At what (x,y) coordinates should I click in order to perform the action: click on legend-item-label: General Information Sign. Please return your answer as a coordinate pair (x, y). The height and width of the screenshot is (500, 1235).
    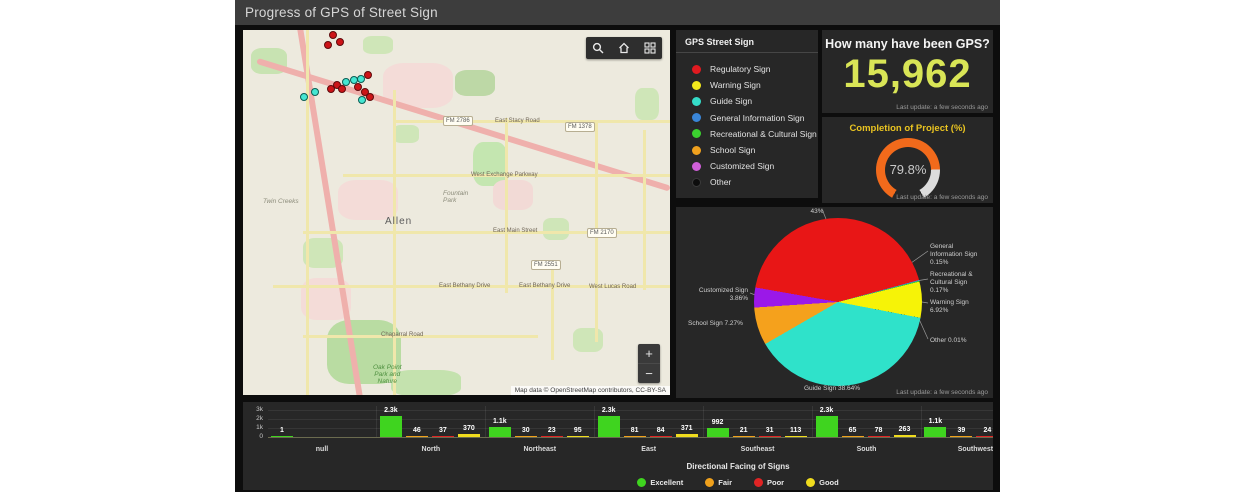
    Looking at the image, I should click on (757, 117).